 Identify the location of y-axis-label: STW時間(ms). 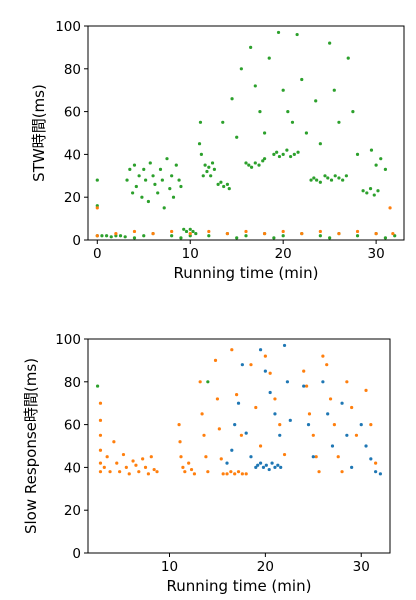
(39, 133).